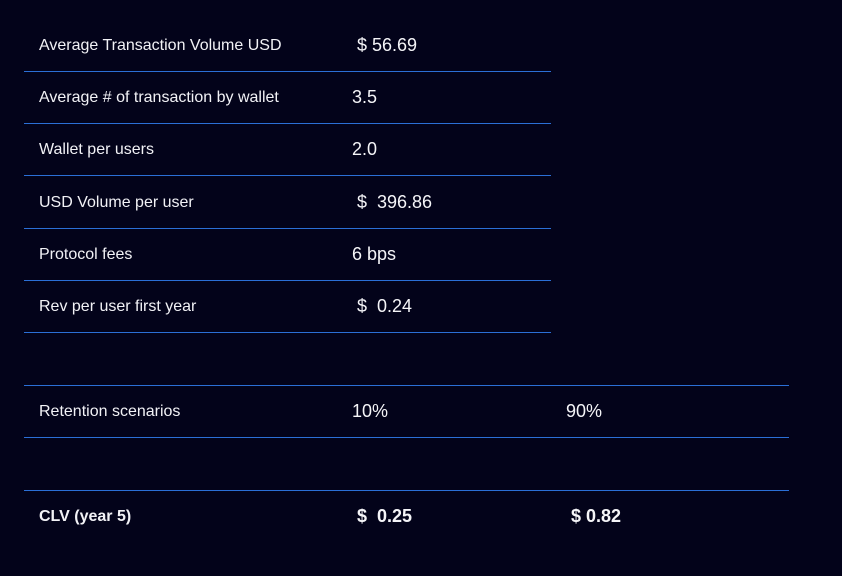  What do you see at coordinates (385, 516) in the screenshot?
I see `clv-low-value: $ 0.25` at bounding box center [385, 516].